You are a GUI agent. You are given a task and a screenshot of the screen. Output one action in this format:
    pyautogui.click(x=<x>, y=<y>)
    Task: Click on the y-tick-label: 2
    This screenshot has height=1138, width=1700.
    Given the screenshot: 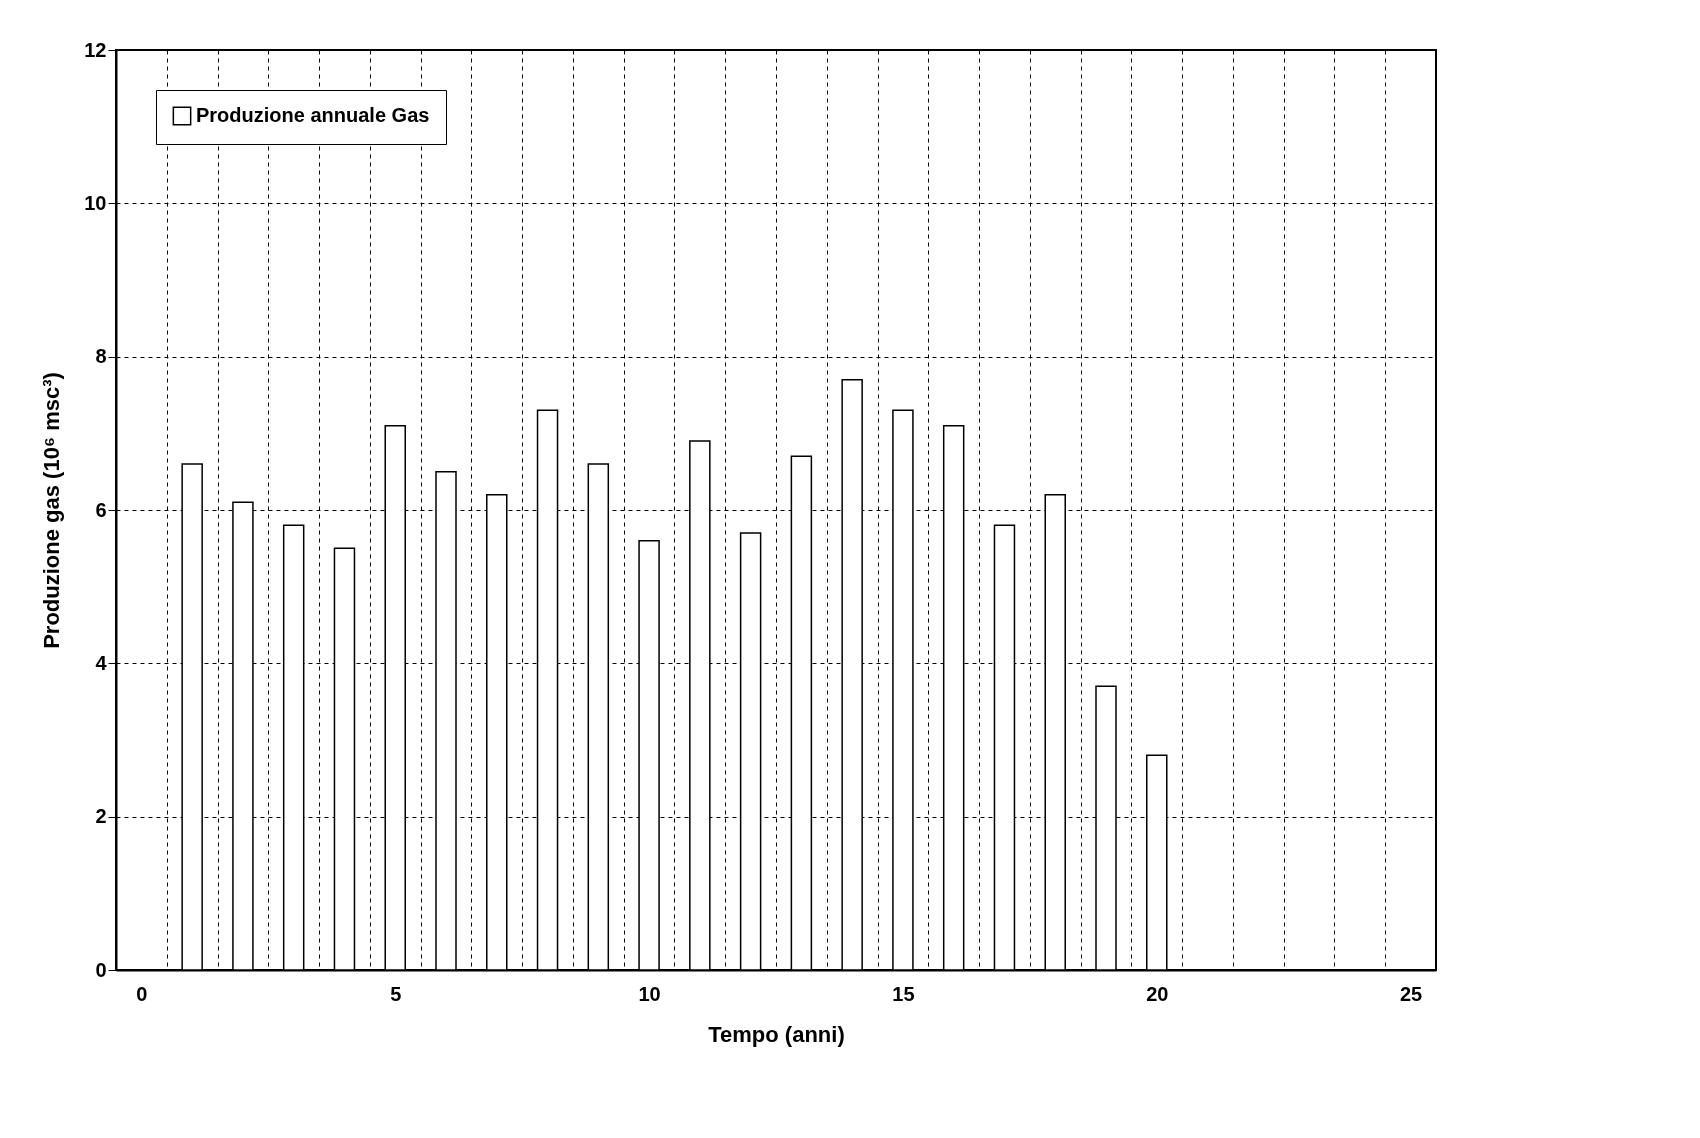 What is the action you would take?
    pyautogui.click(x=101, y=816)
    